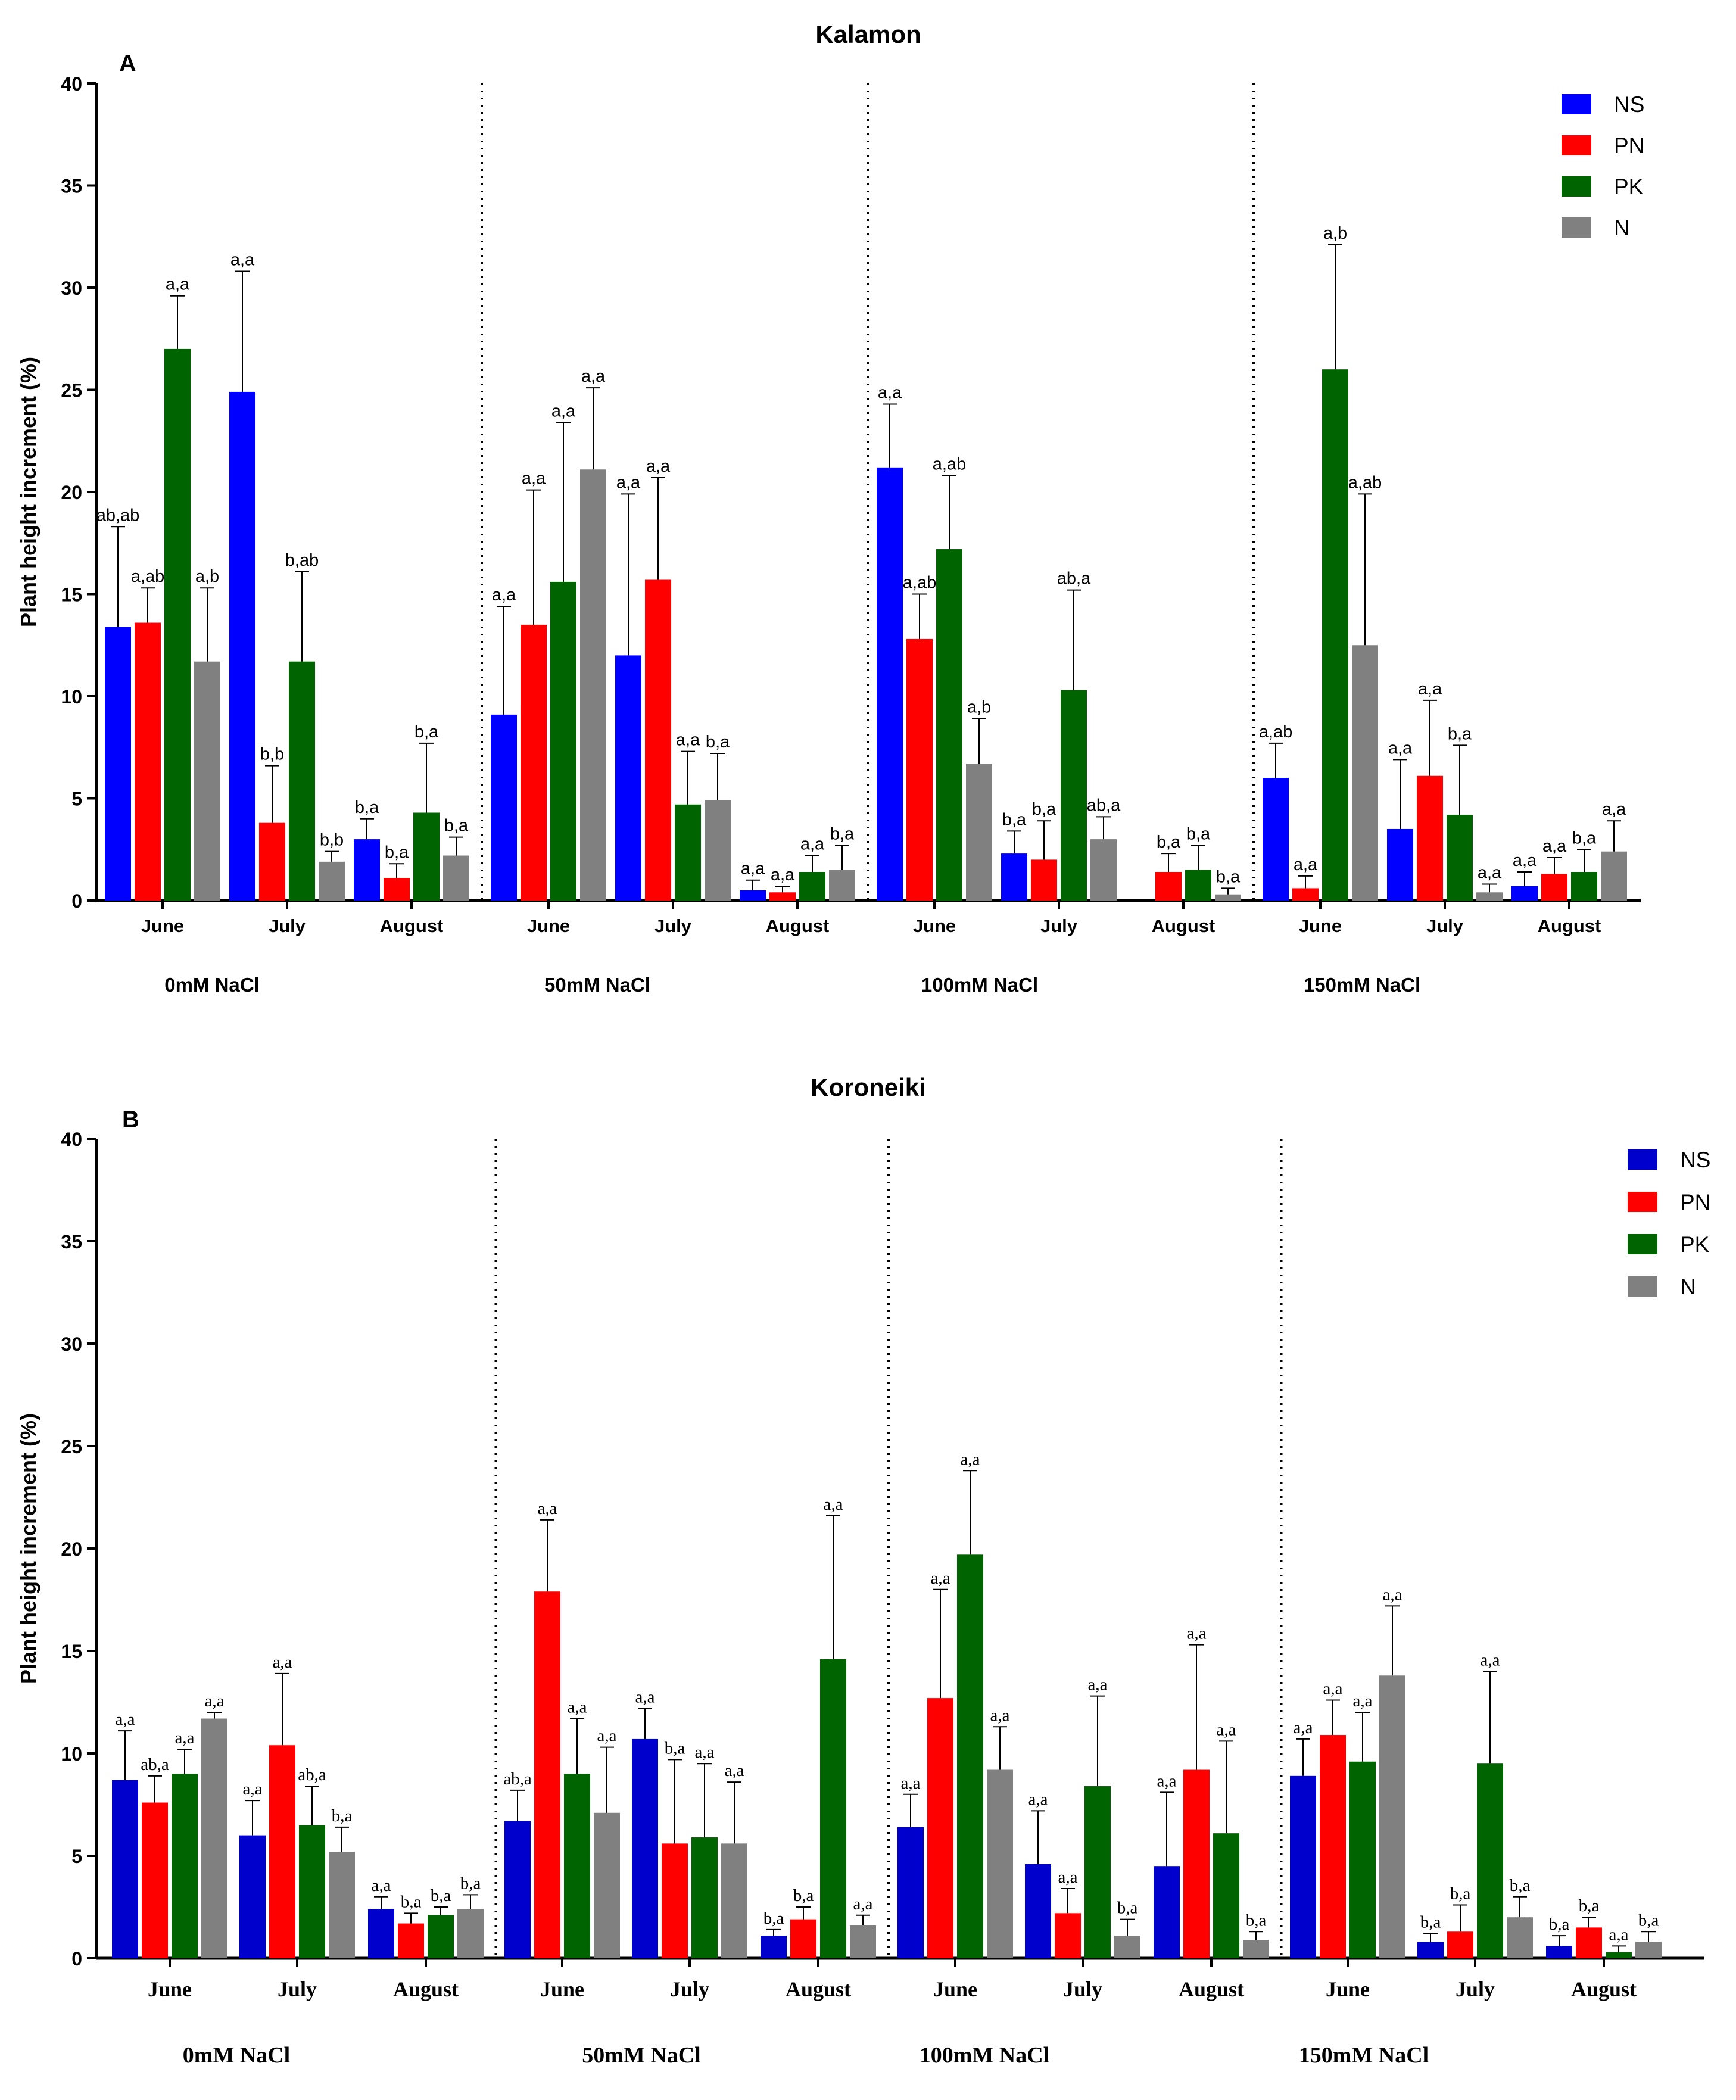  What do you see at coordinates (118, 515) in the screenshot?
I see `significance-letter: ab,ab` at bounding box center [118, 515].